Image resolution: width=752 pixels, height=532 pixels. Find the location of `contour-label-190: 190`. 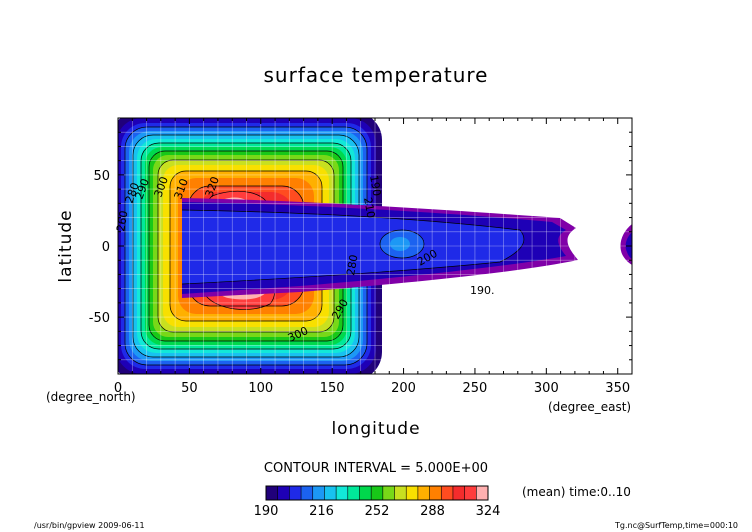

contour-label-190: 190 is located at coordinates (375, 185).